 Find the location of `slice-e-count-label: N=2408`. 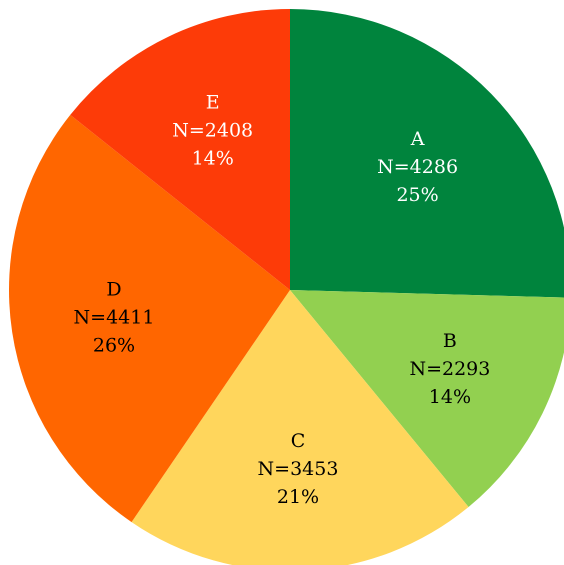

slice-e-count-label: N=2408 is located at coordinates (212, 131).